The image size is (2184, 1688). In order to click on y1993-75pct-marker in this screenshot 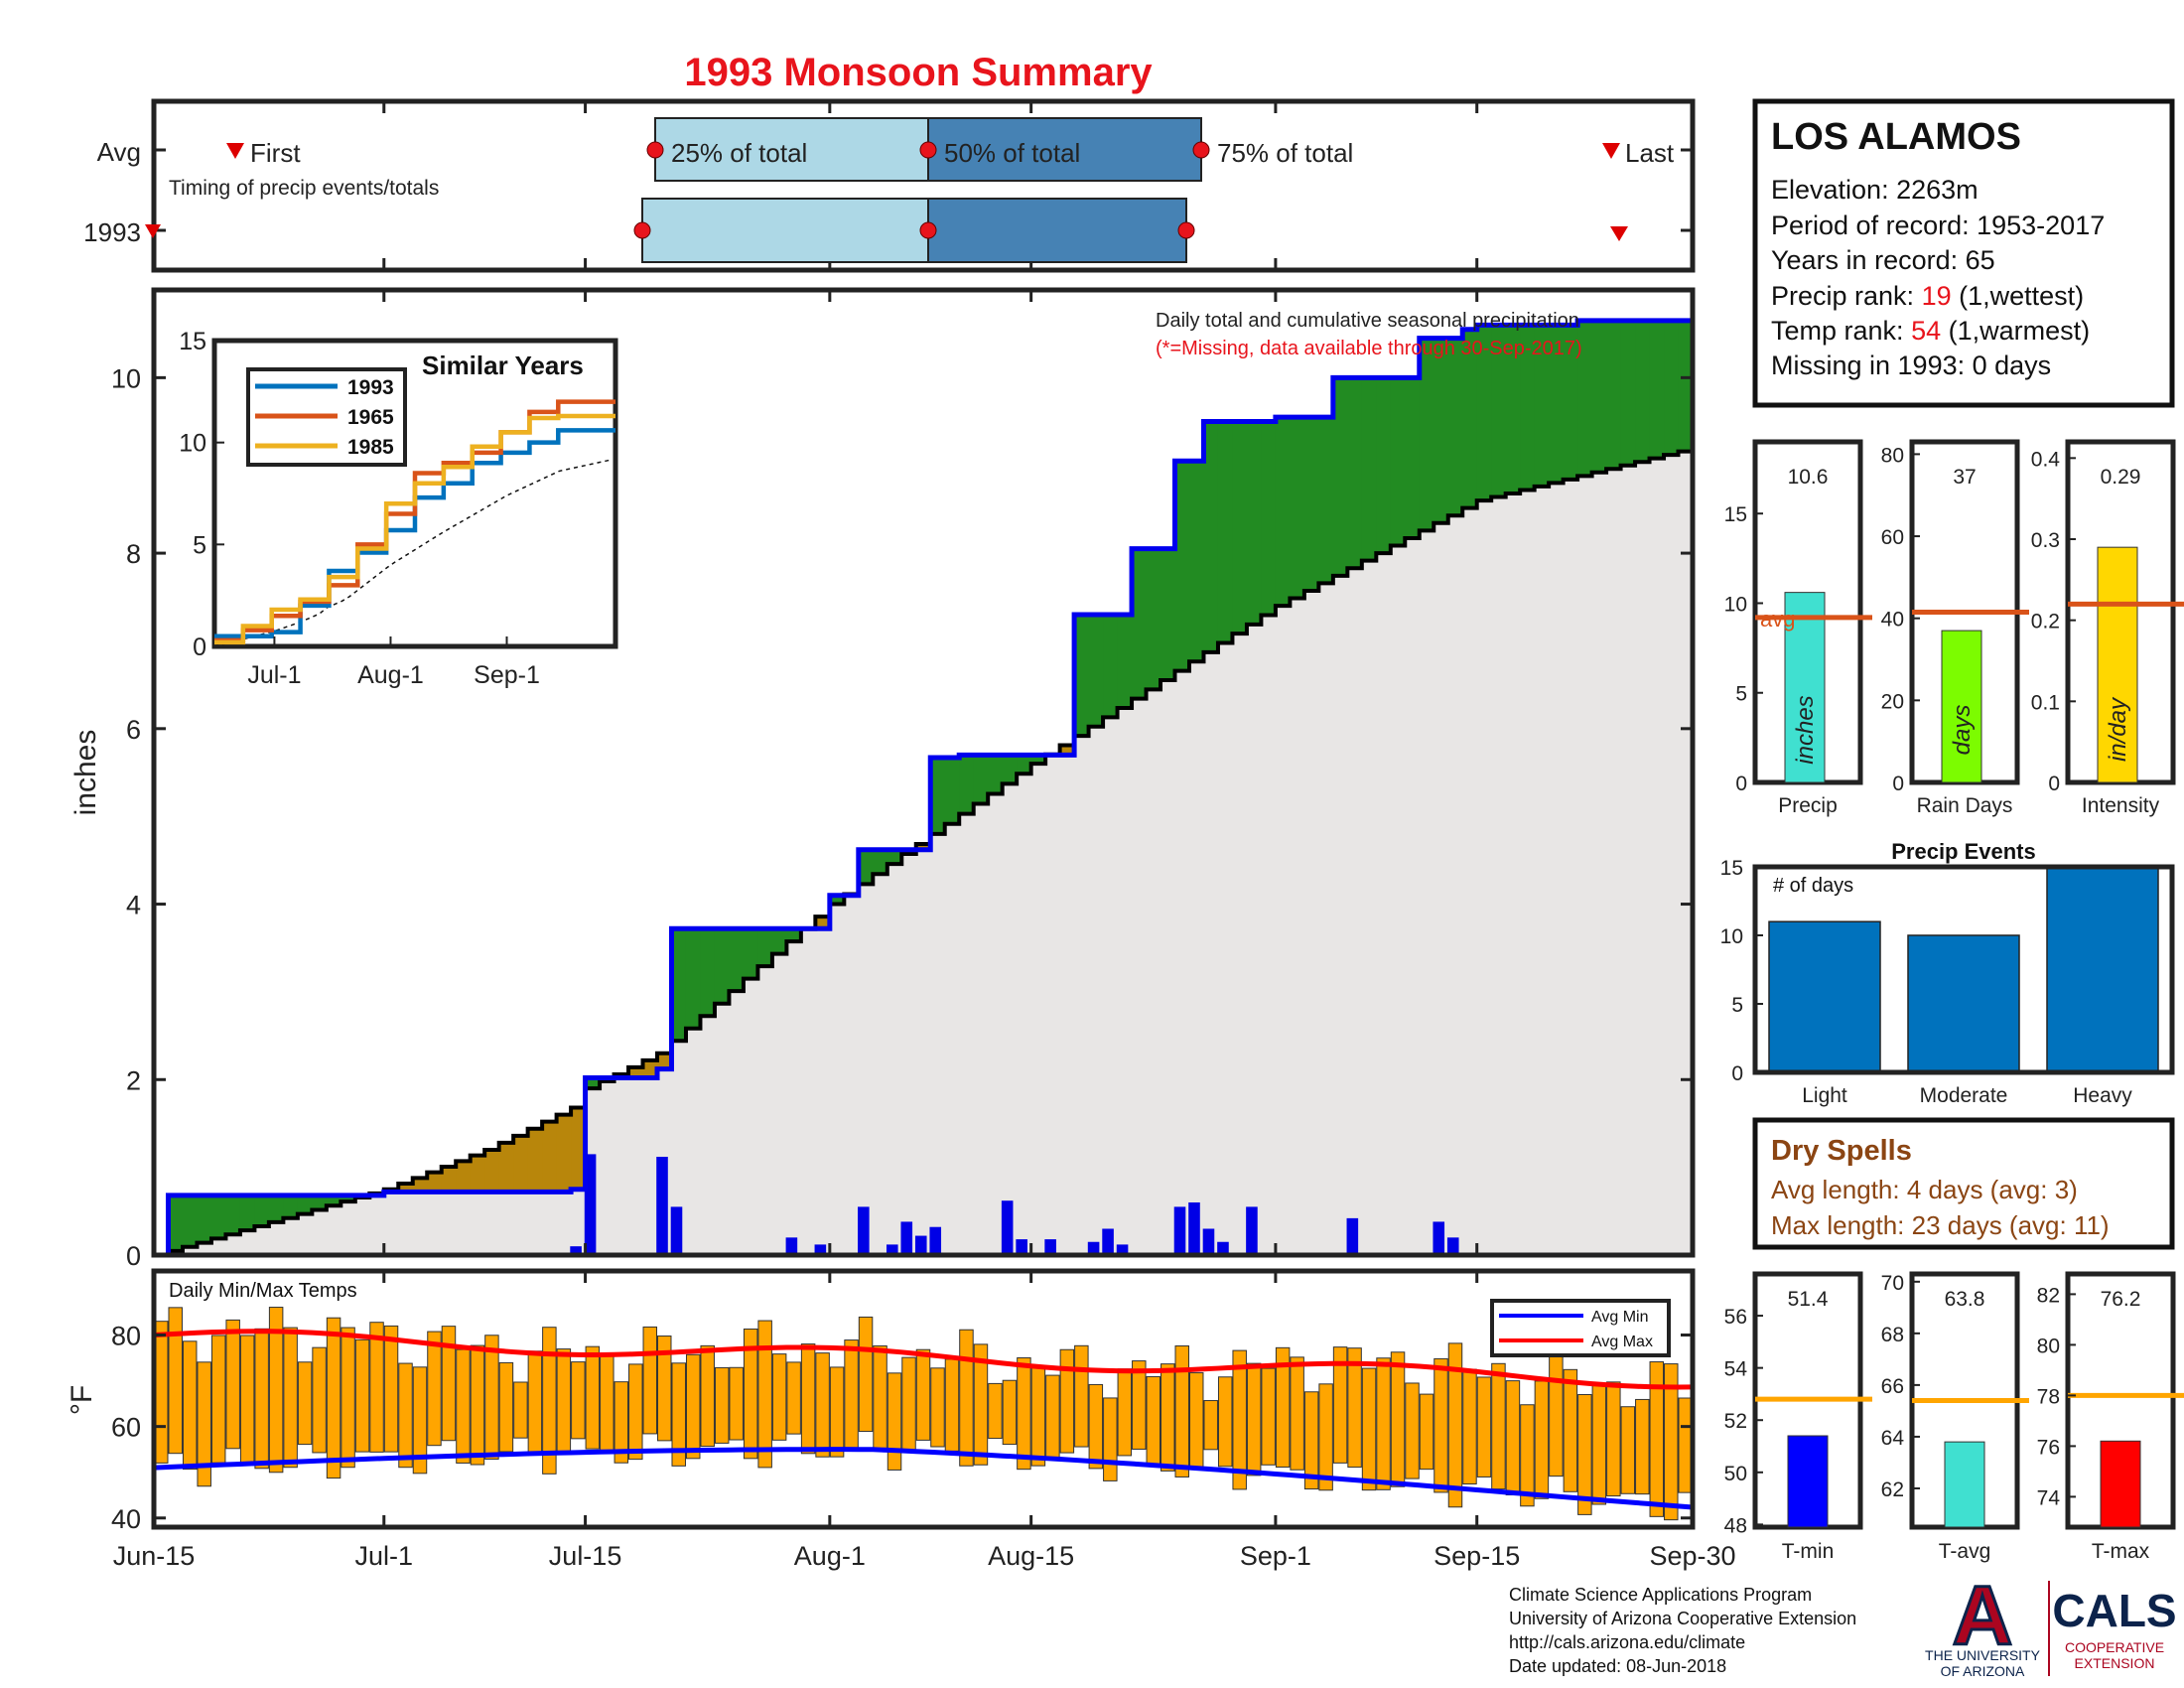, I will do `click(1186, 230)`.